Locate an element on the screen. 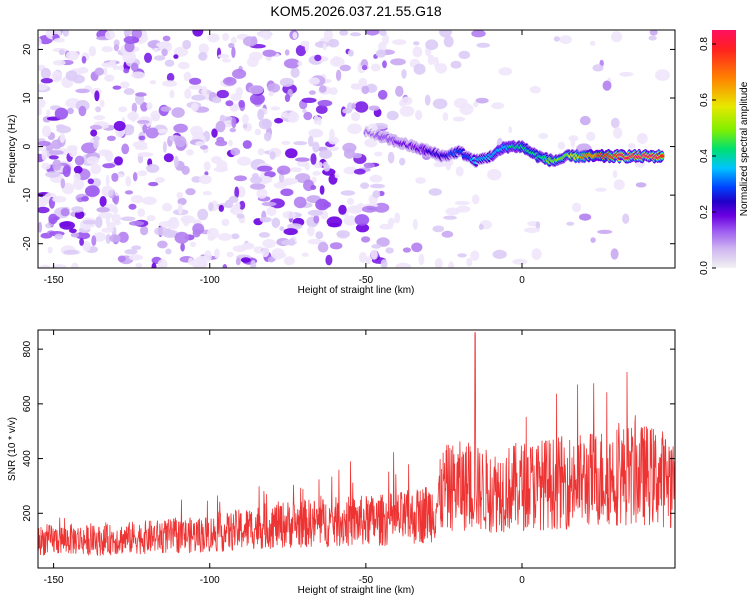 This screenshot has width=750, height=600. heatmap-x-label: Height of straight line (km) is located at coordinates (356, 290).